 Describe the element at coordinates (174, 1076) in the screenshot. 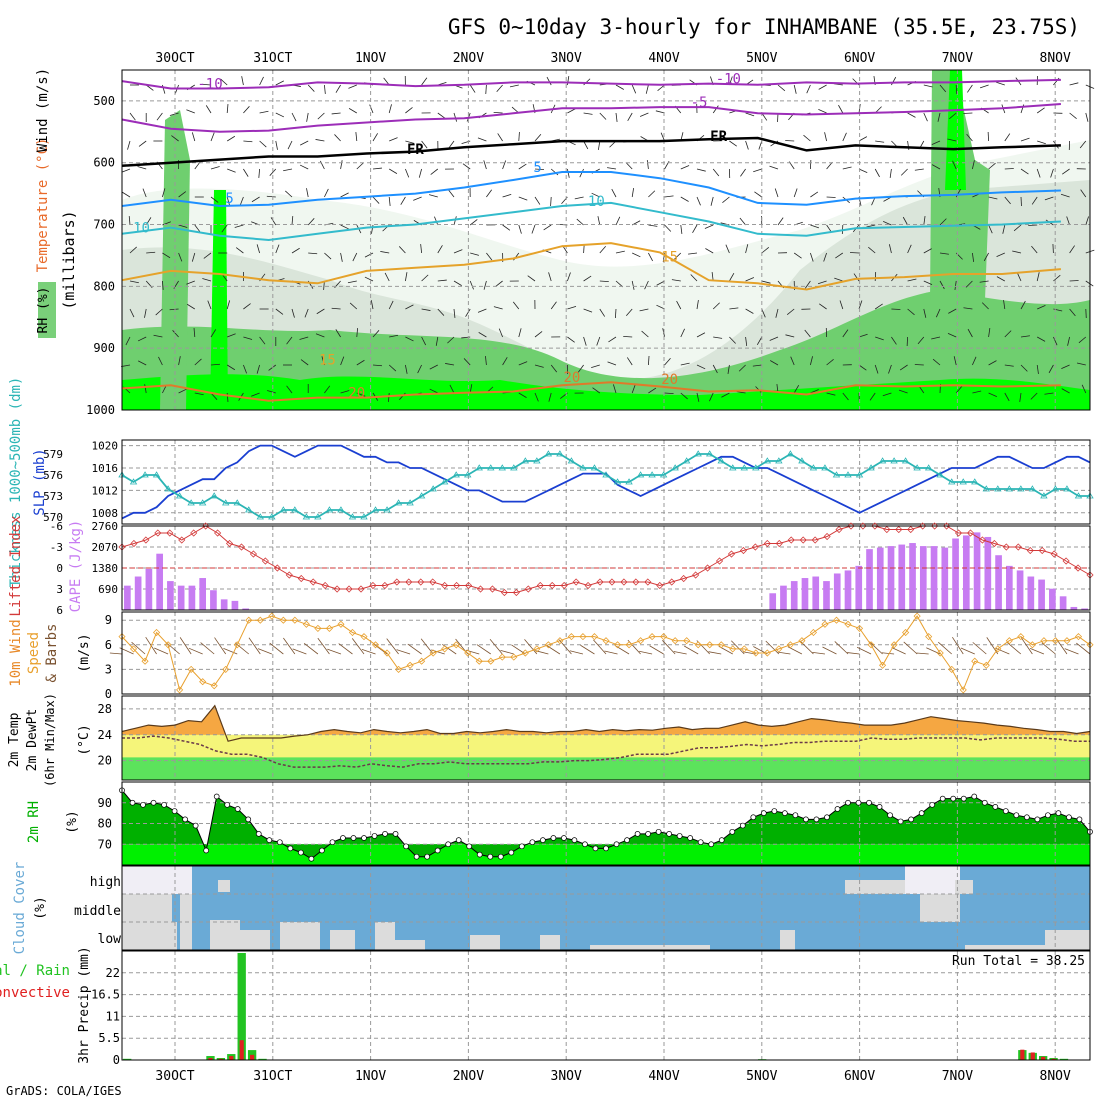

I see `x-tick-label: 30OCT` at that location.